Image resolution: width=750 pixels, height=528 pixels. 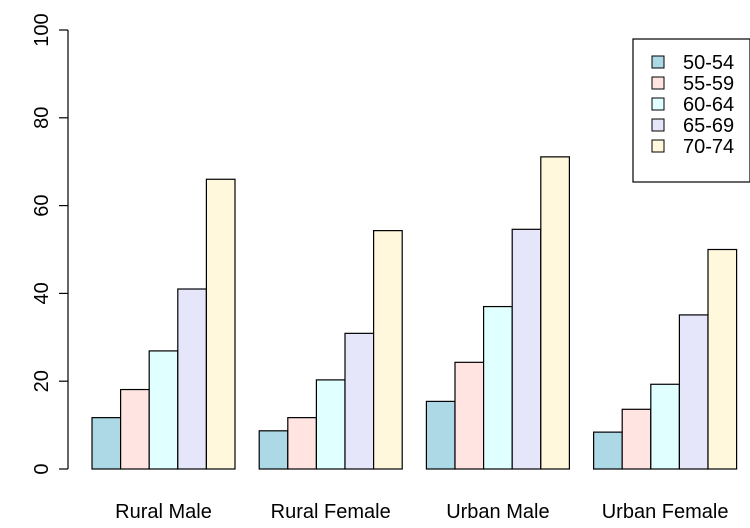 I want to click on x-tick-label: Urban Male, so click(x=497, y=512).